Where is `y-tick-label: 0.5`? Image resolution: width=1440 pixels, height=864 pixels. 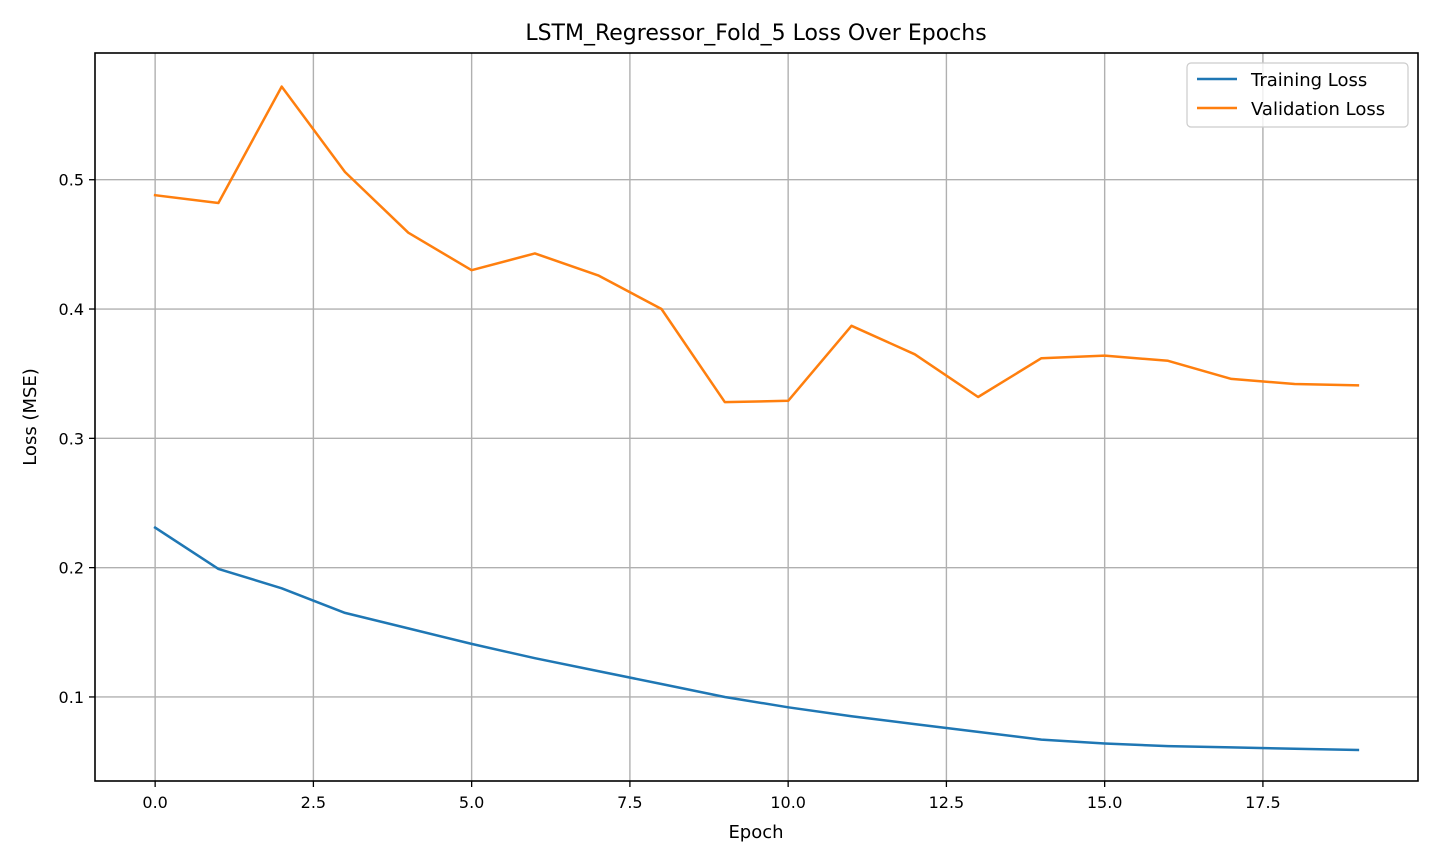 y-tick-label: 0.5 is located at coordinates (71, 180).